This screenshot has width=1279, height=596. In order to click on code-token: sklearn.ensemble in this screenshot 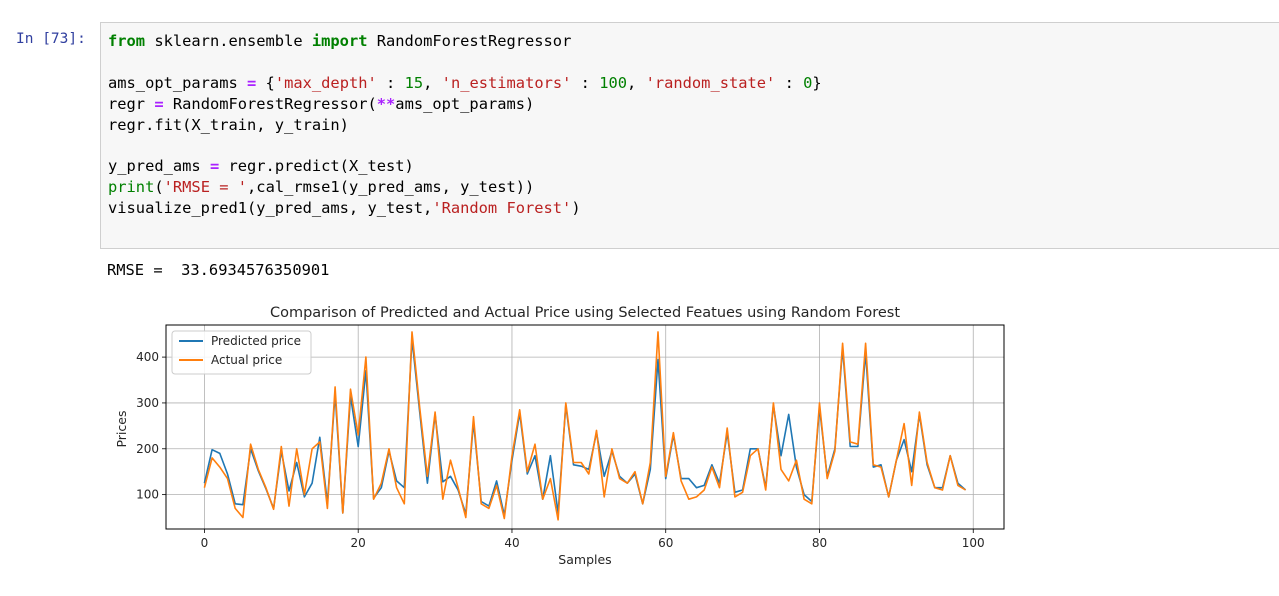, I will do `click(228, 41)`.